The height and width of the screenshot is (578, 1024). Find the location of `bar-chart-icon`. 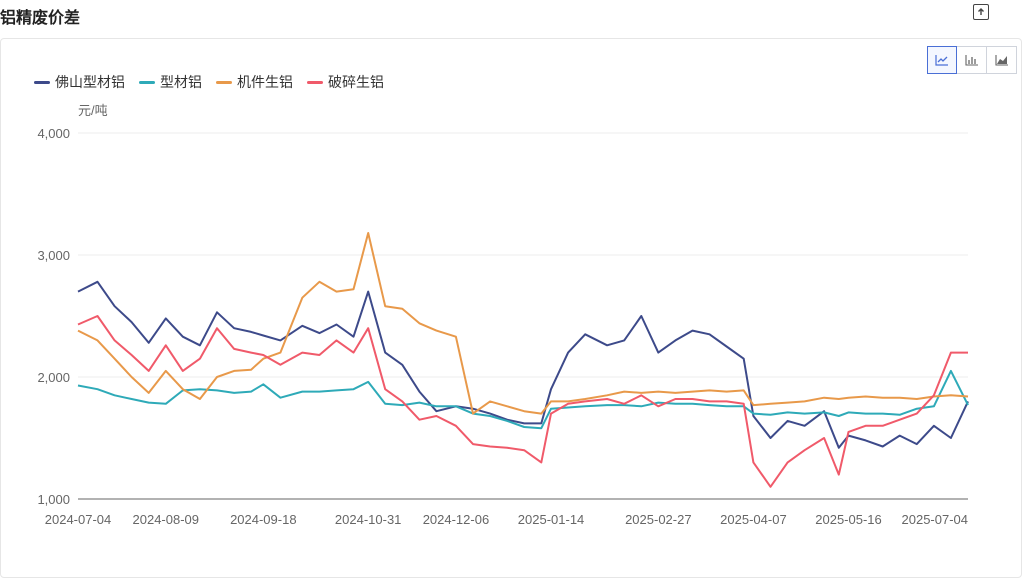

bar-chart-icon is located at coordinates (971, 60).